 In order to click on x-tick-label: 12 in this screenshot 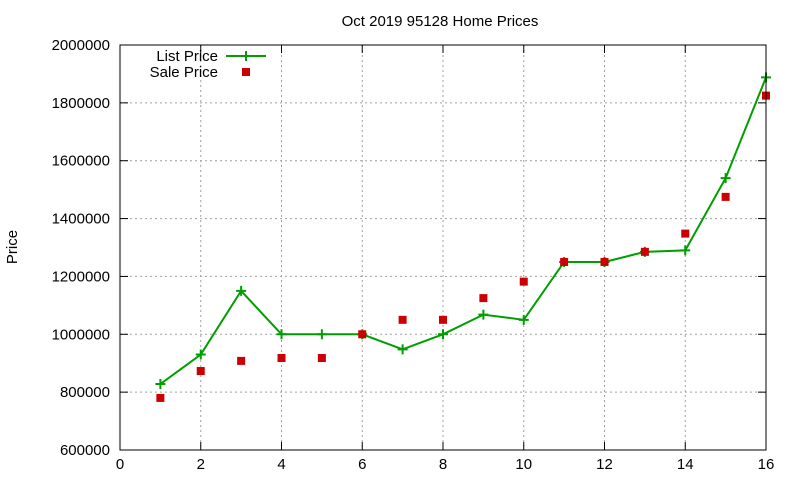, I will do `click(604, 464)`.